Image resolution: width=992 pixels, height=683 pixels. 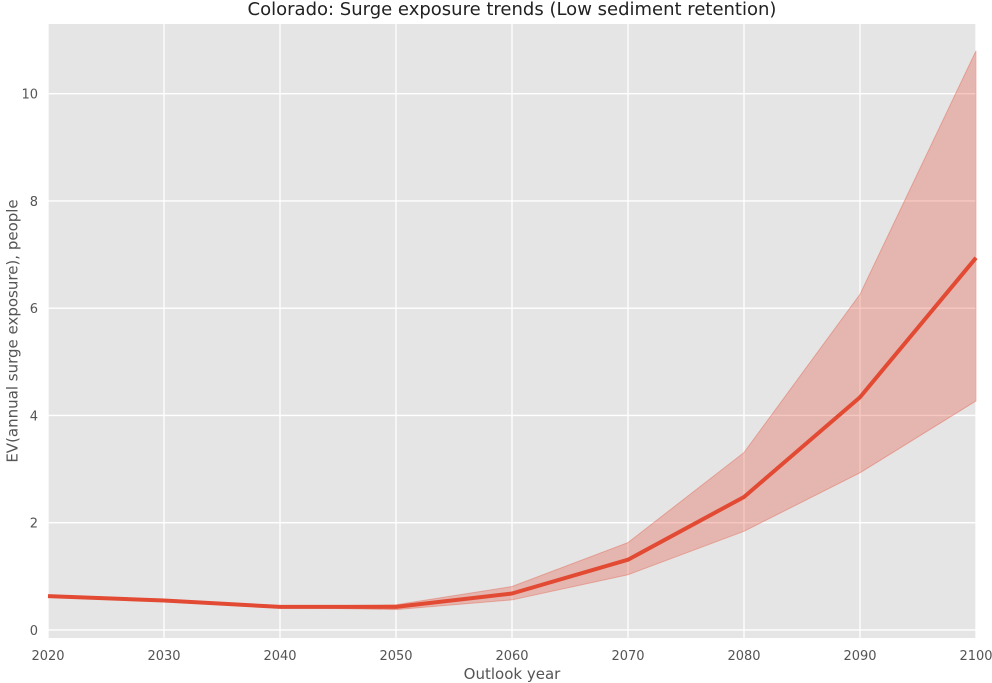 I want to click on y-tick-label: 2, so click(x=34, y=524).